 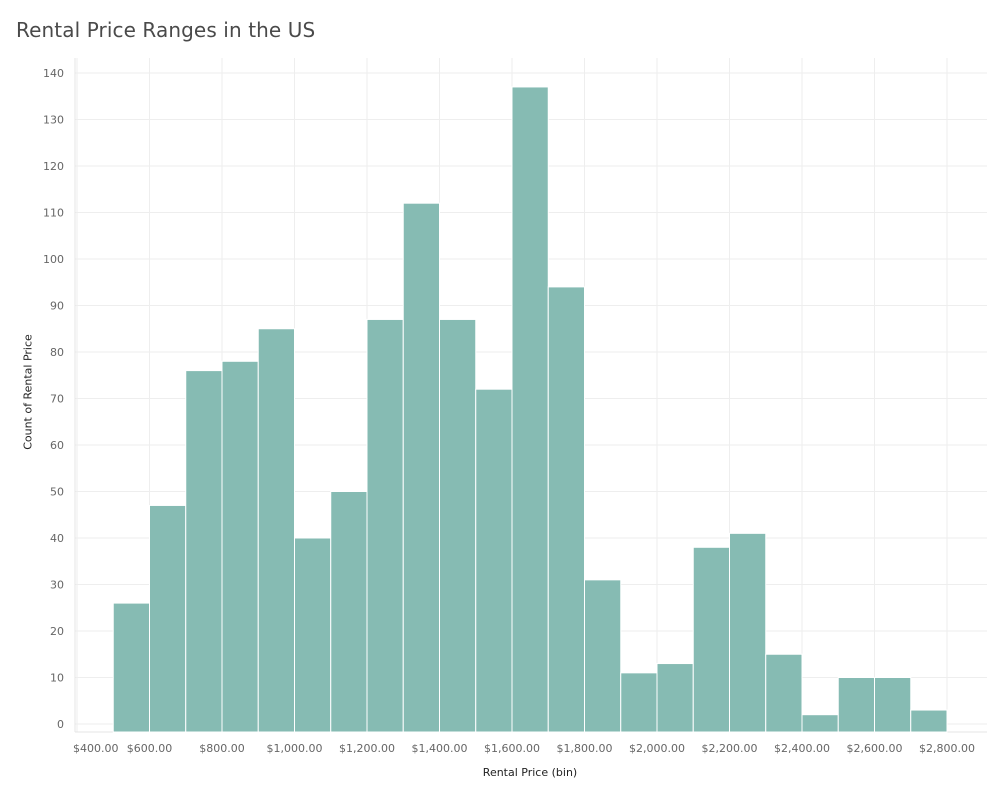 What do you see at coordinates (440, 748) in the screenshot?
I see `x-tick-label: $1,400.00` at bounding box center [440, 748].